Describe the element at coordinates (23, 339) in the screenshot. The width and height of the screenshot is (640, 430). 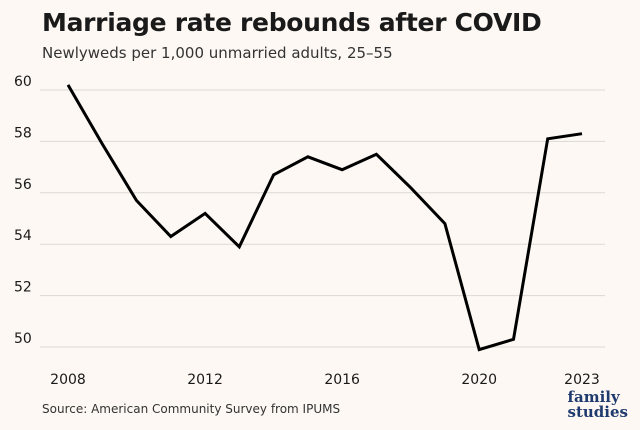
I see `y-tick-label: 50` at that location.